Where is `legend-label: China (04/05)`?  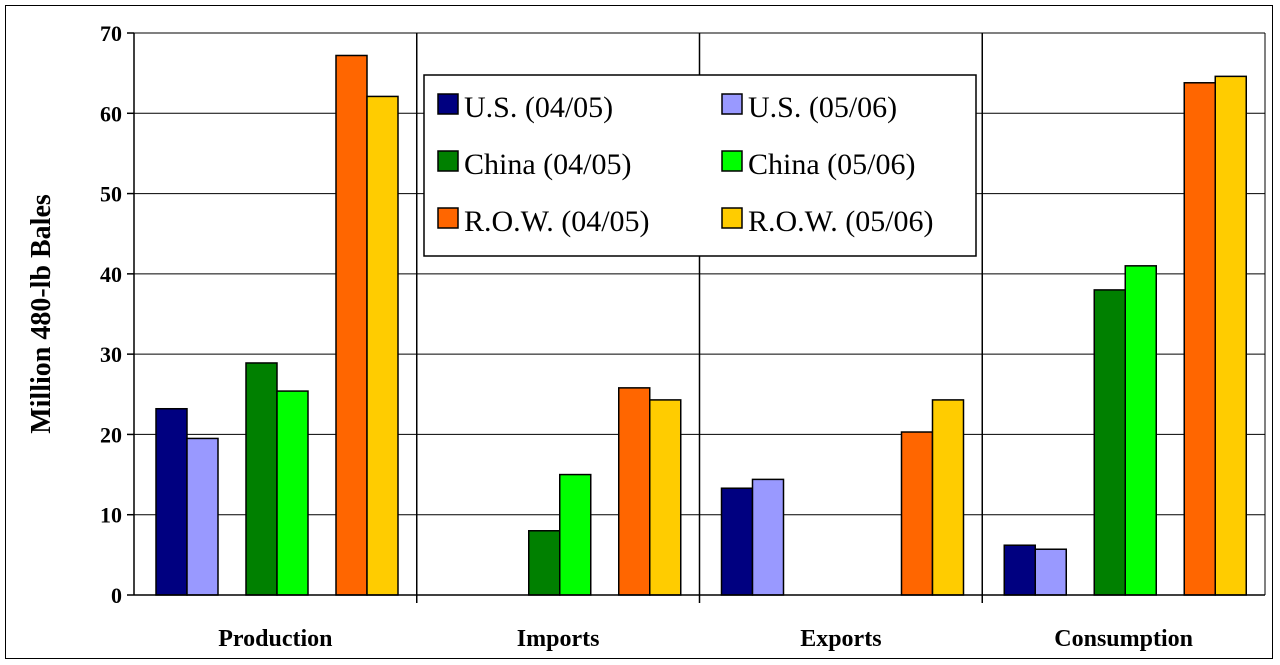
legend-label: China (04/05) is located at coordinates (547, 164).